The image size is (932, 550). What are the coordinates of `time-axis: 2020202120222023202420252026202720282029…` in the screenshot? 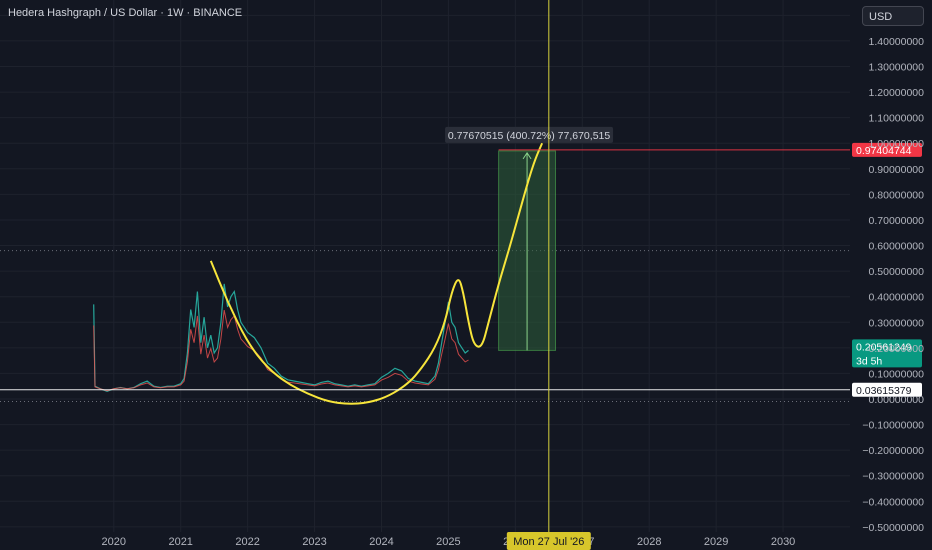 It's located at (449, 541).